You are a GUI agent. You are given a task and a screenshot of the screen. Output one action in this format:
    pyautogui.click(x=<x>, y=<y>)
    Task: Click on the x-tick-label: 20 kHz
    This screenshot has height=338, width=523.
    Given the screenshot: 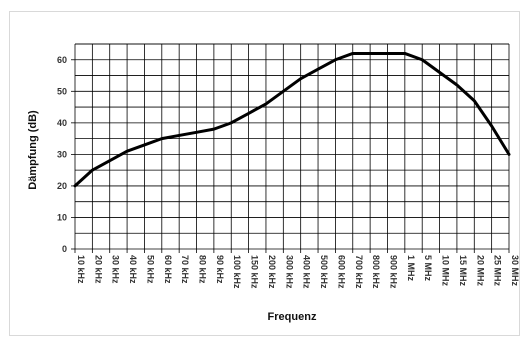 What is the action you would take?
    pyautogui.click(x=98, y=269)
    